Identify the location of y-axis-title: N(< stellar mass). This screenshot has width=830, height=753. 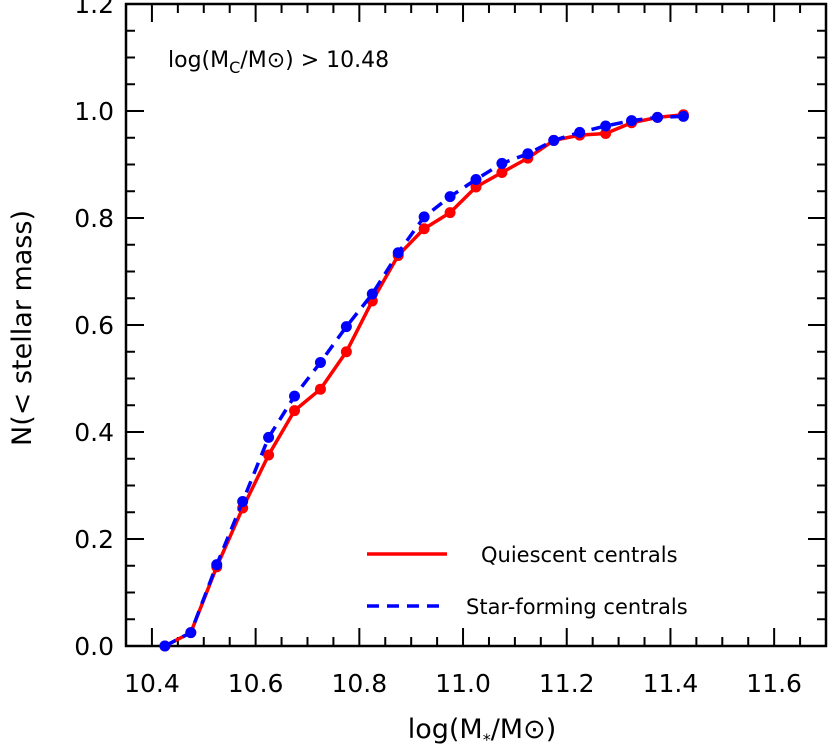
(22, 328).